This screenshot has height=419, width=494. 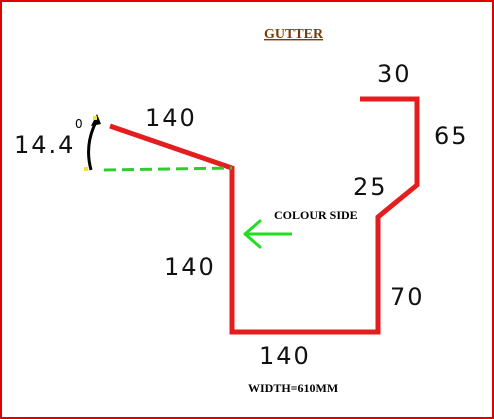 What do you see at coordinates (93, 145) in the screenshot?
I see `angle-arc` at bounding box center [93, 145].